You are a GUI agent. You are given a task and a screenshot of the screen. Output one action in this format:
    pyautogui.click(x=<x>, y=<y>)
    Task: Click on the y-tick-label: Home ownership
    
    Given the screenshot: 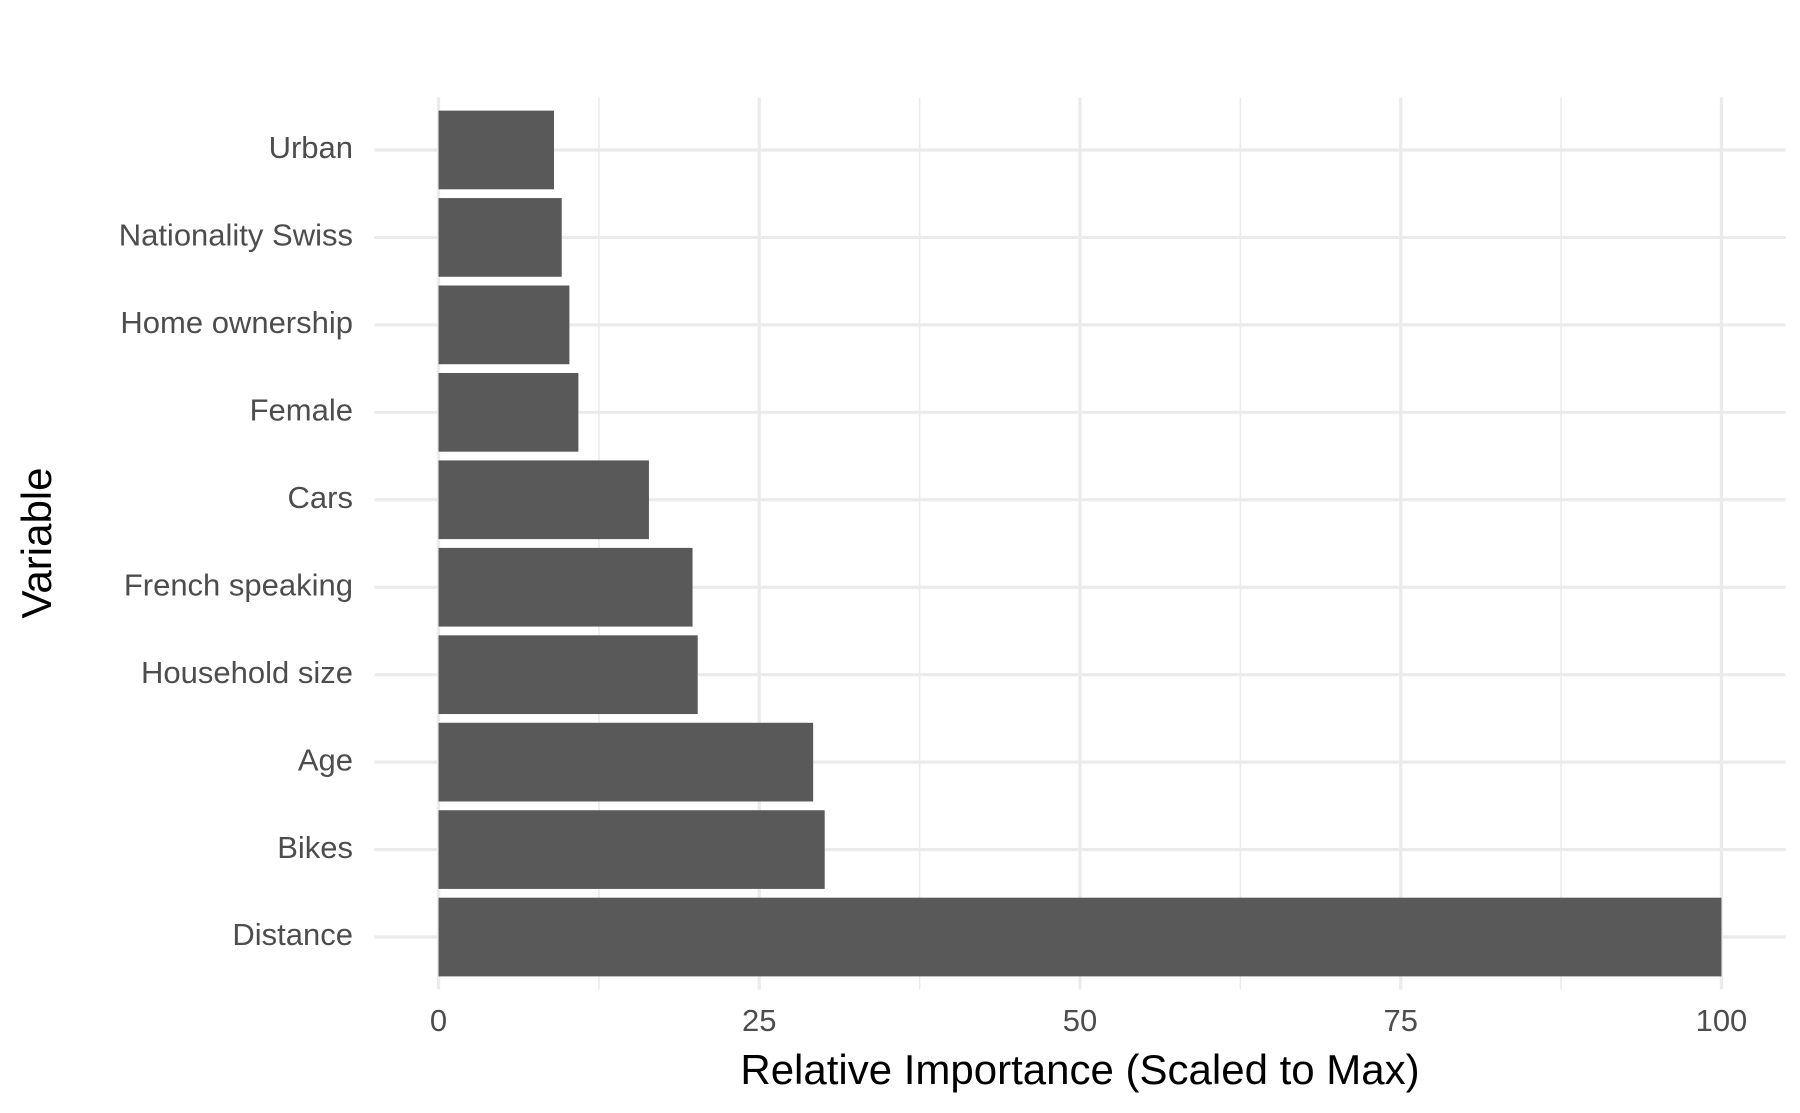 What is the action you would take?
    pyautogui.click(x=236, y=322)
    